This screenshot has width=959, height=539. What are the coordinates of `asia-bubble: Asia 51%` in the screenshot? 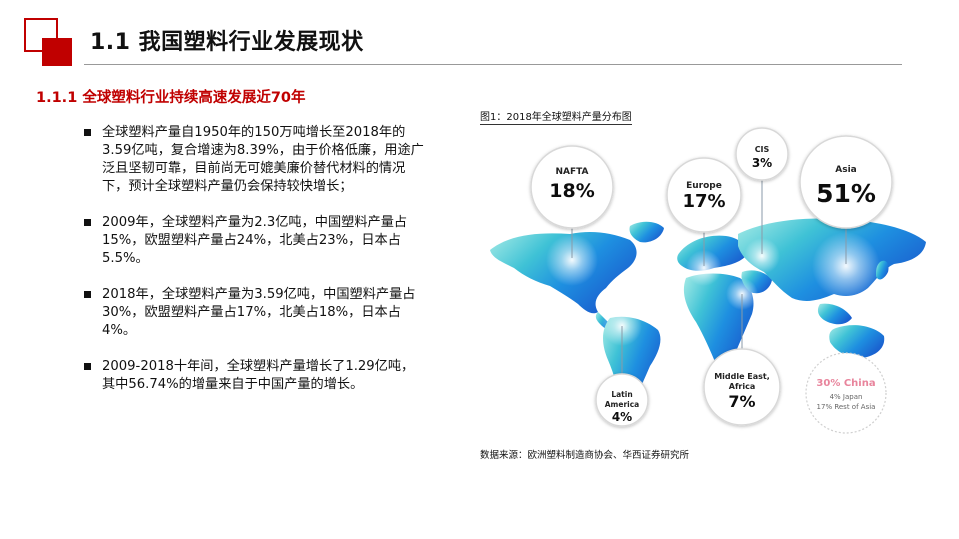 It's located at (846, 182).